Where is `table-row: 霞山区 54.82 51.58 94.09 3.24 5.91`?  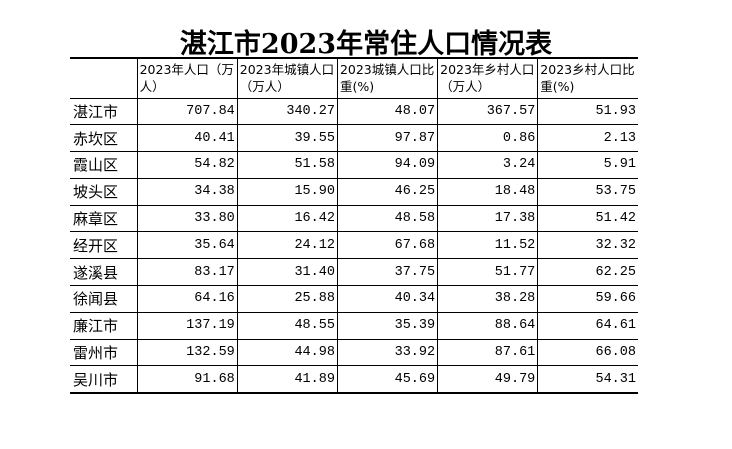
table-row: 霞山区 54.82 51.58 94.09 3.24 5.91 is located at coordinates (354, 165).